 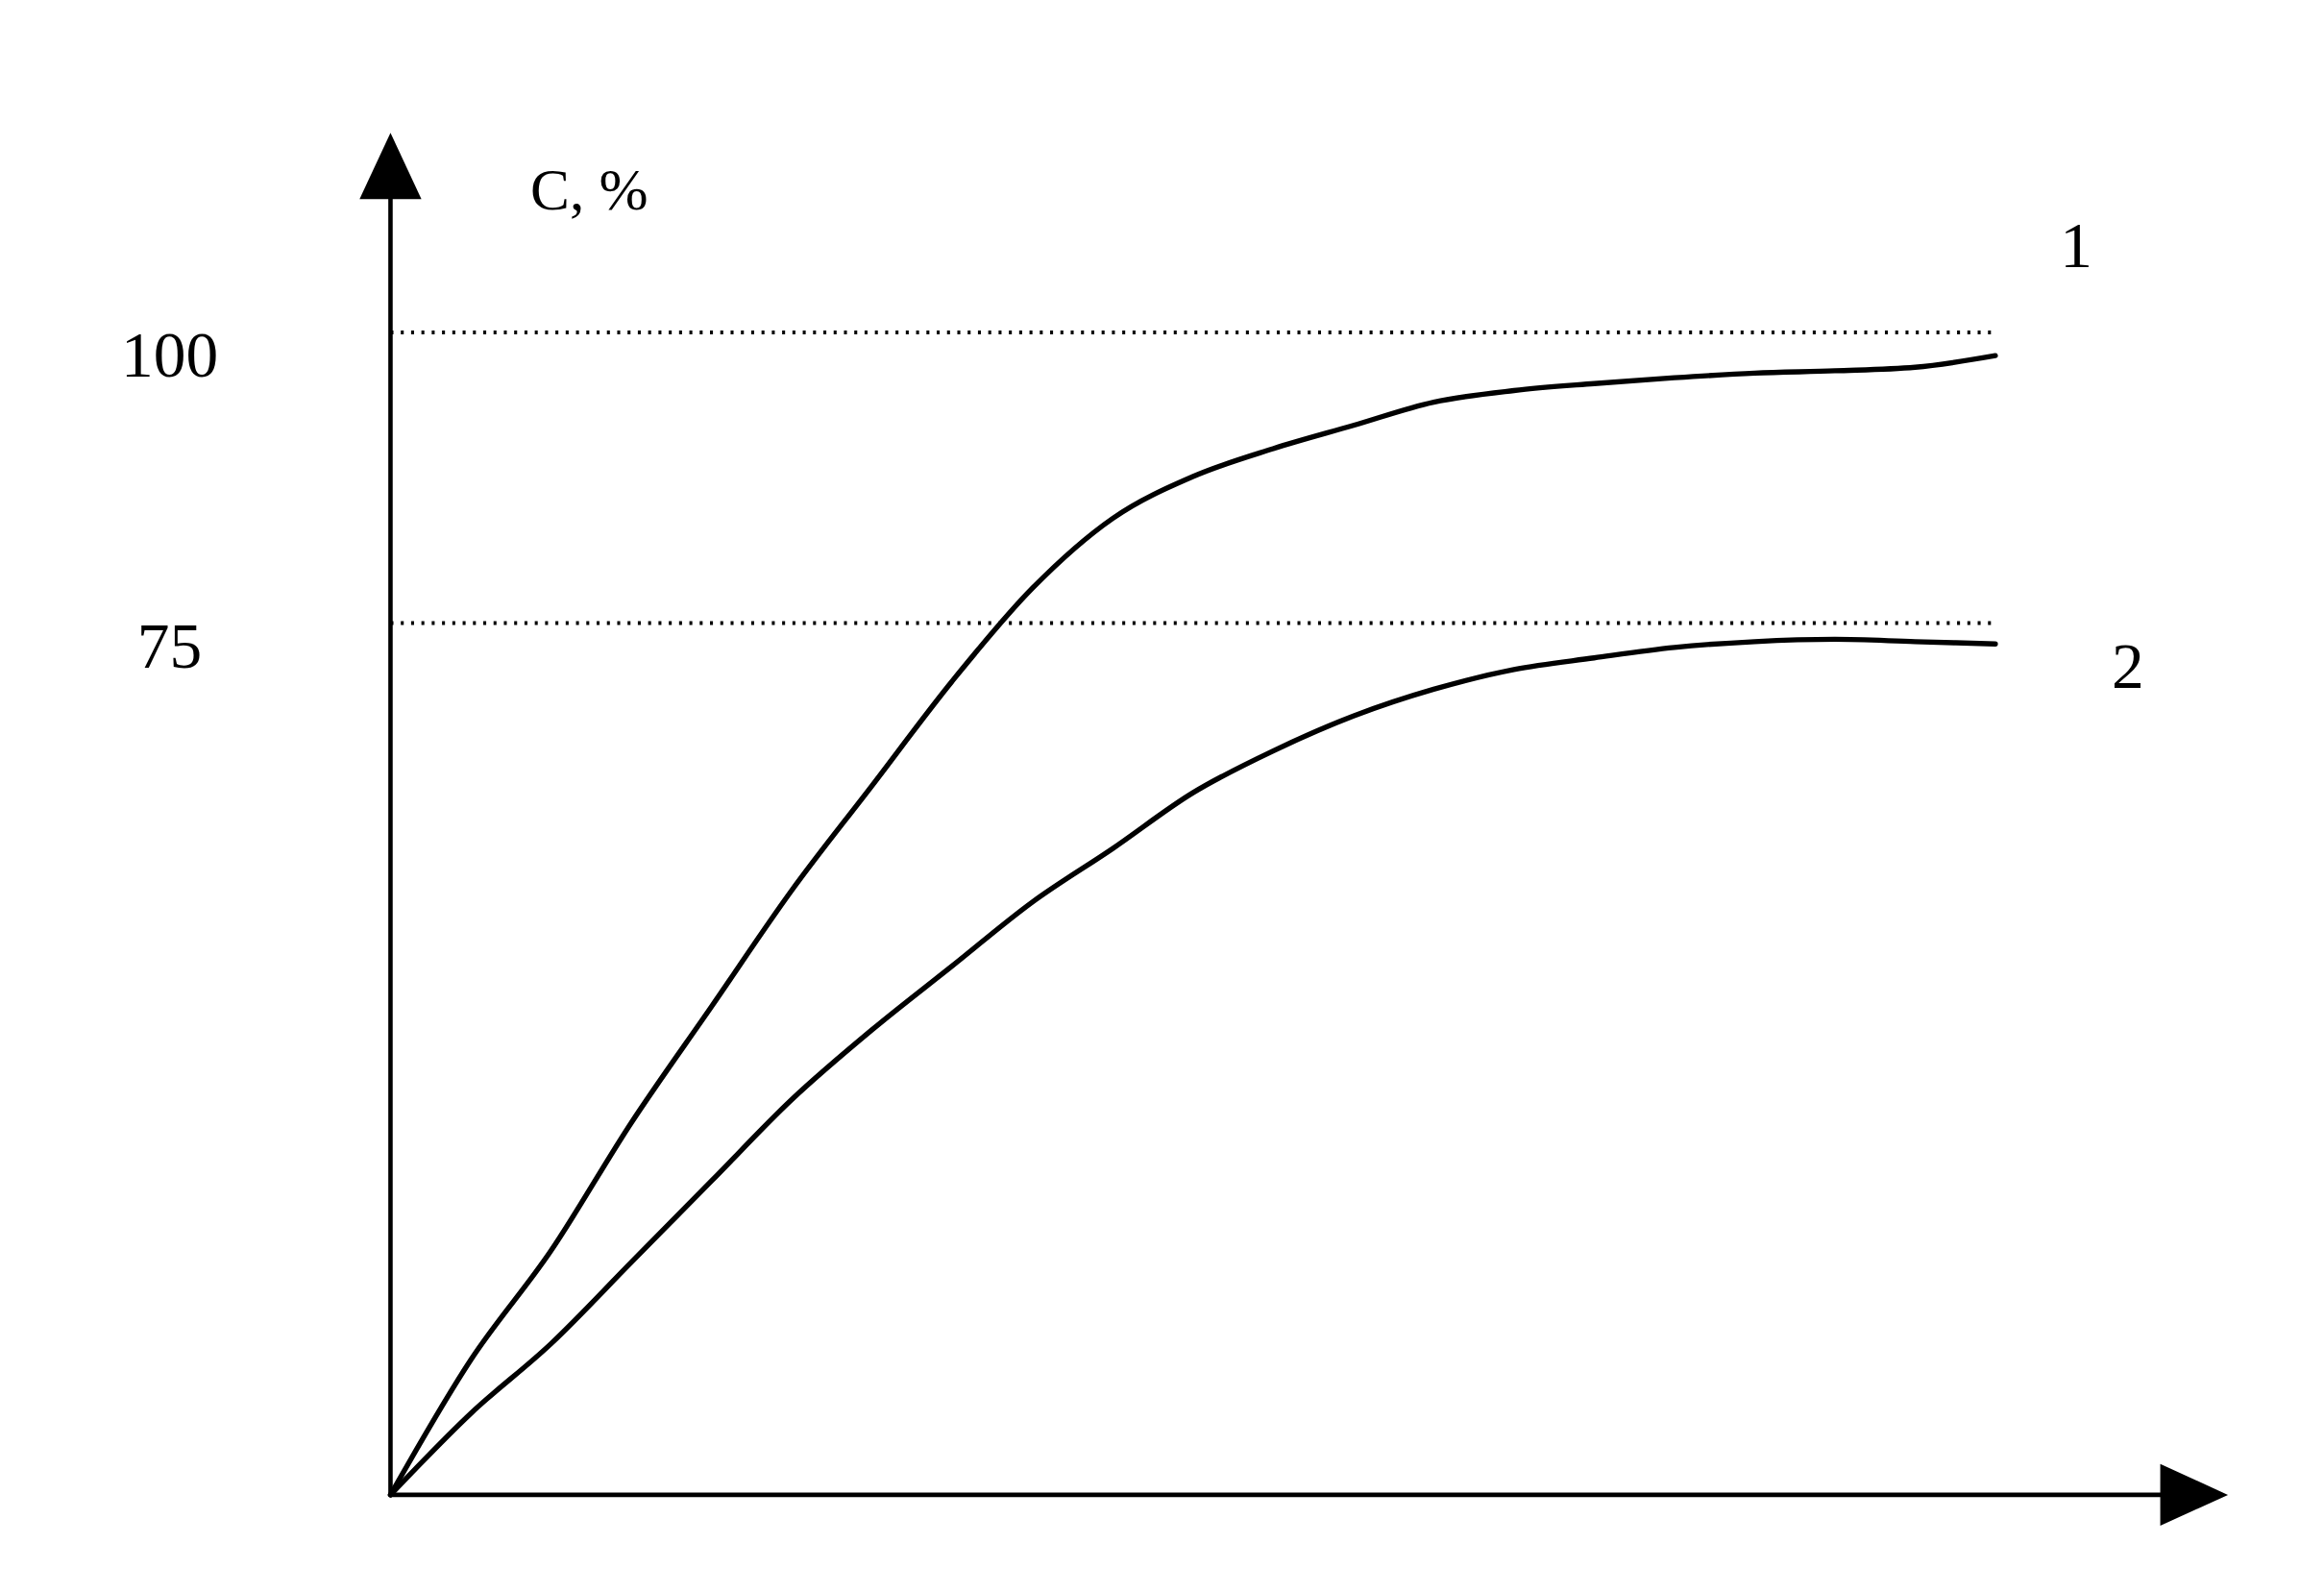 I want to click on series-label: 2, so click(x=2127, y=666).